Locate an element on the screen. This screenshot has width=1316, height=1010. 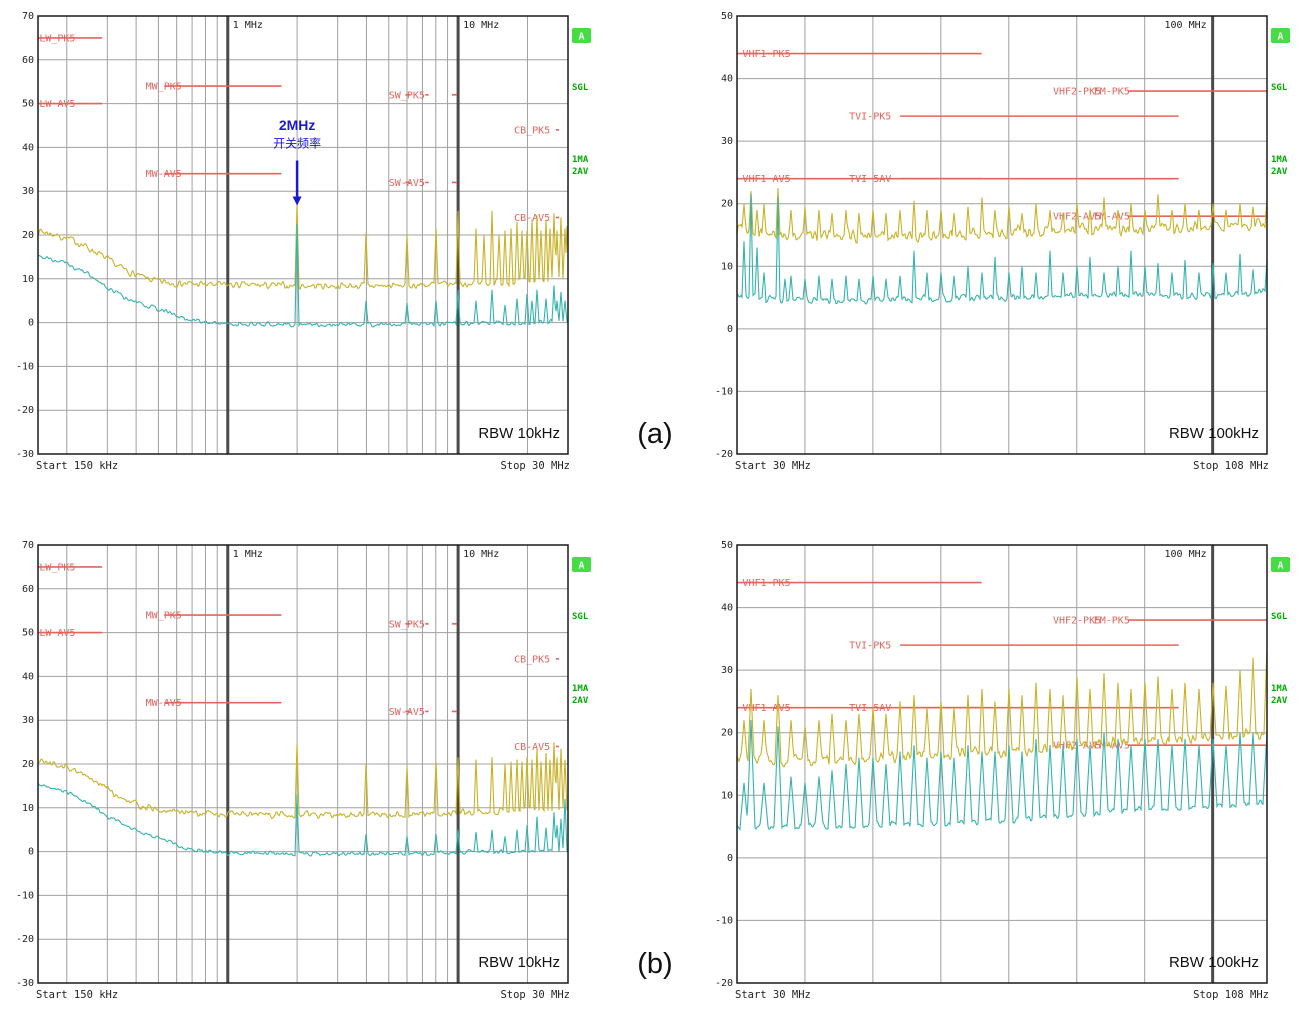
status-trace2-label: 2AV is located at coordinates (580, 701).